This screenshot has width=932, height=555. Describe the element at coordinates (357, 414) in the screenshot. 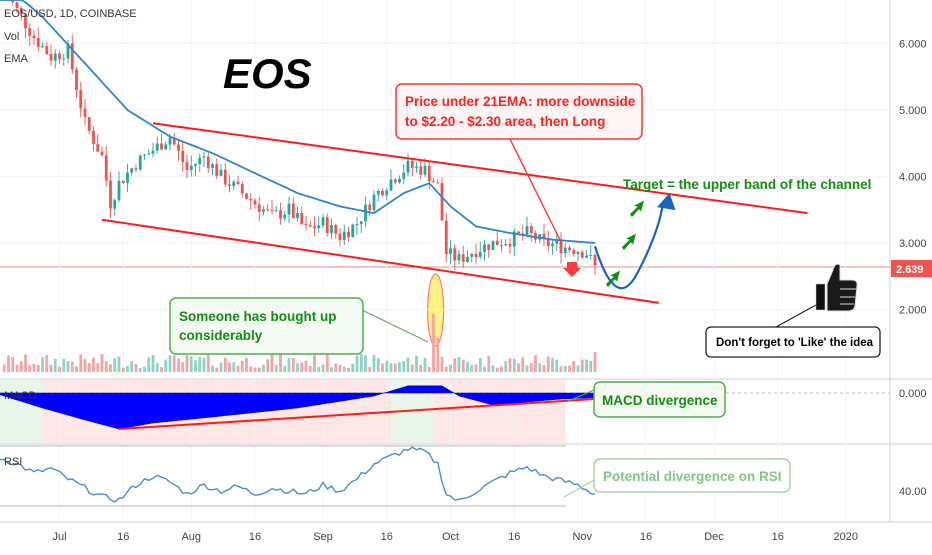

I see `macd-divergence-line` at that location.